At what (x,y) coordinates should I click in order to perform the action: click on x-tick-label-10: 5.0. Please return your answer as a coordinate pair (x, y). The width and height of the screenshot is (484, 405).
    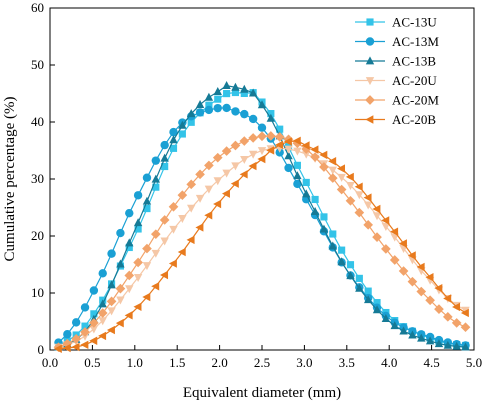
    Looking at the image, I should click on (474, 362).